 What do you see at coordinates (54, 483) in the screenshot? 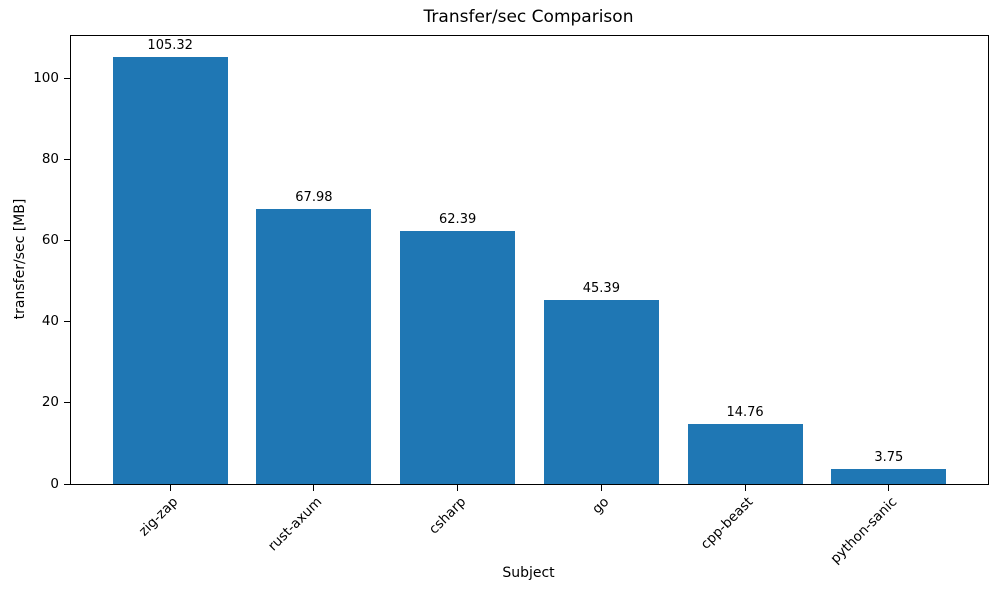
I see `y-tick-label: 0` at bounding box center [54, 483].